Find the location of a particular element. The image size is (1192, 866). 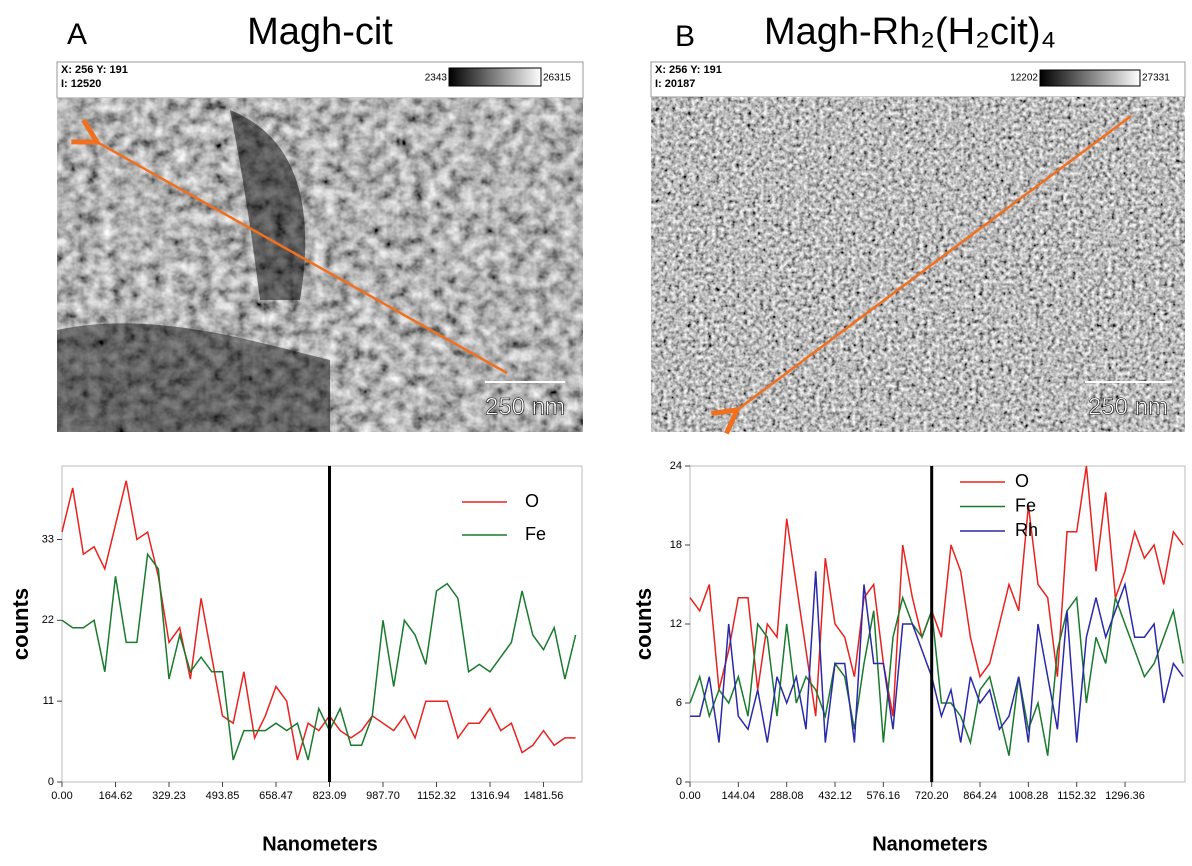

x-tick-label: 144.04 is located at coordinates (739, 796).